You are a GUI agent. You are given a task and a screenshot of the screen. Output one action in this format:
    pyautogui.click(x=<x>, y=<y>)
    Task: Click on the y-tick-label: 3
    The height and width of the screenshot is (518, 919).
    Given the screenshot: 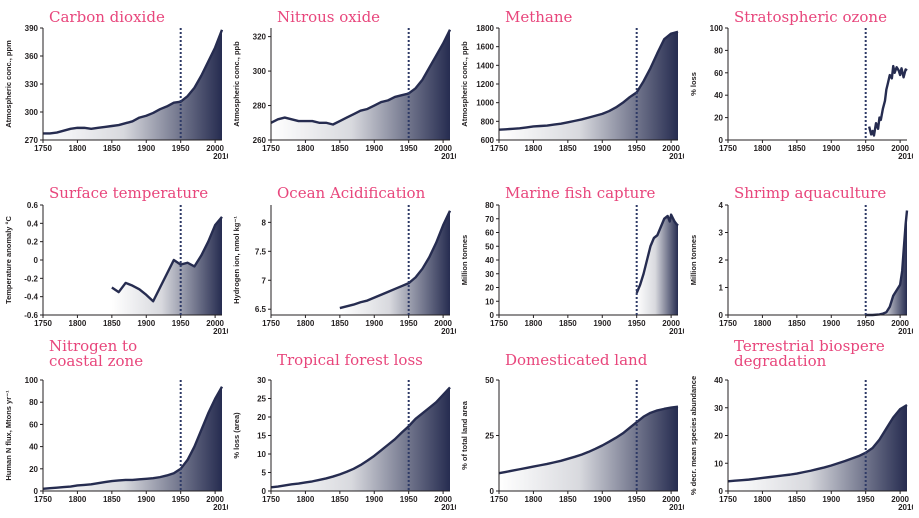 What is the action you would take?
    pyautogui.click(x=721, y=233)
    